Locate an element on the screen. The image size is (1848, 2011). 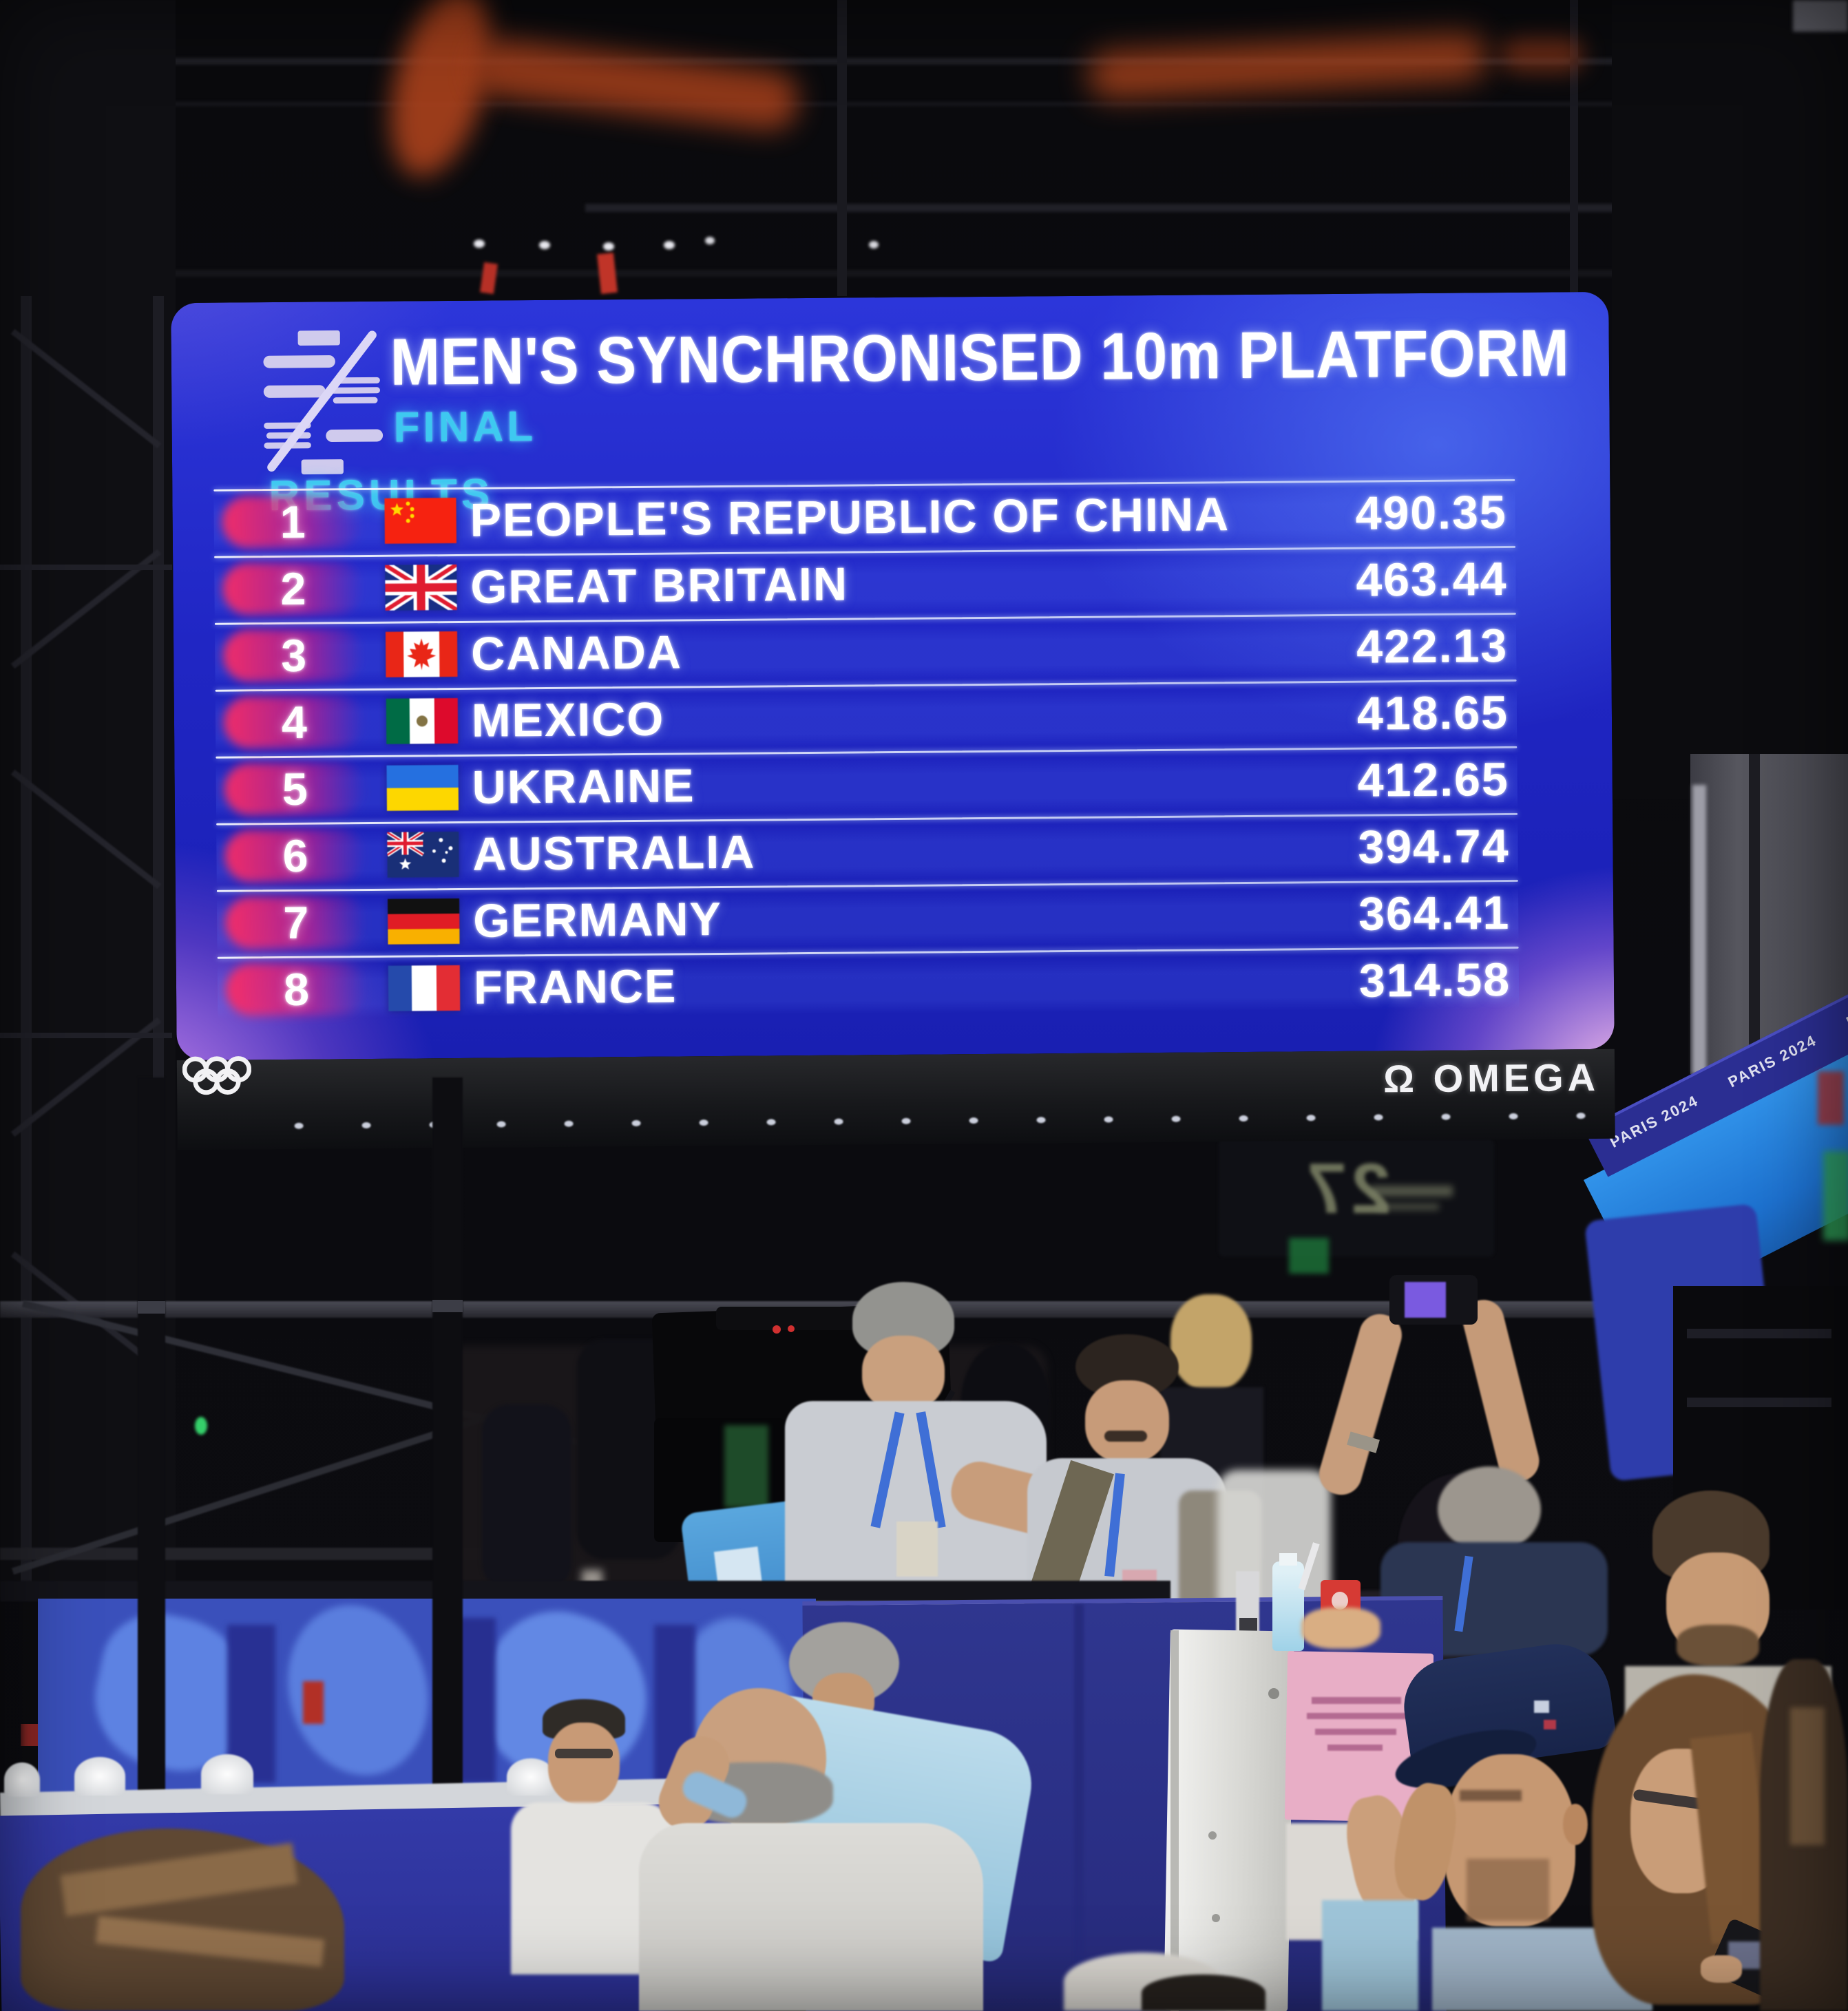
truss-chord is located at coordinates (86, 567).